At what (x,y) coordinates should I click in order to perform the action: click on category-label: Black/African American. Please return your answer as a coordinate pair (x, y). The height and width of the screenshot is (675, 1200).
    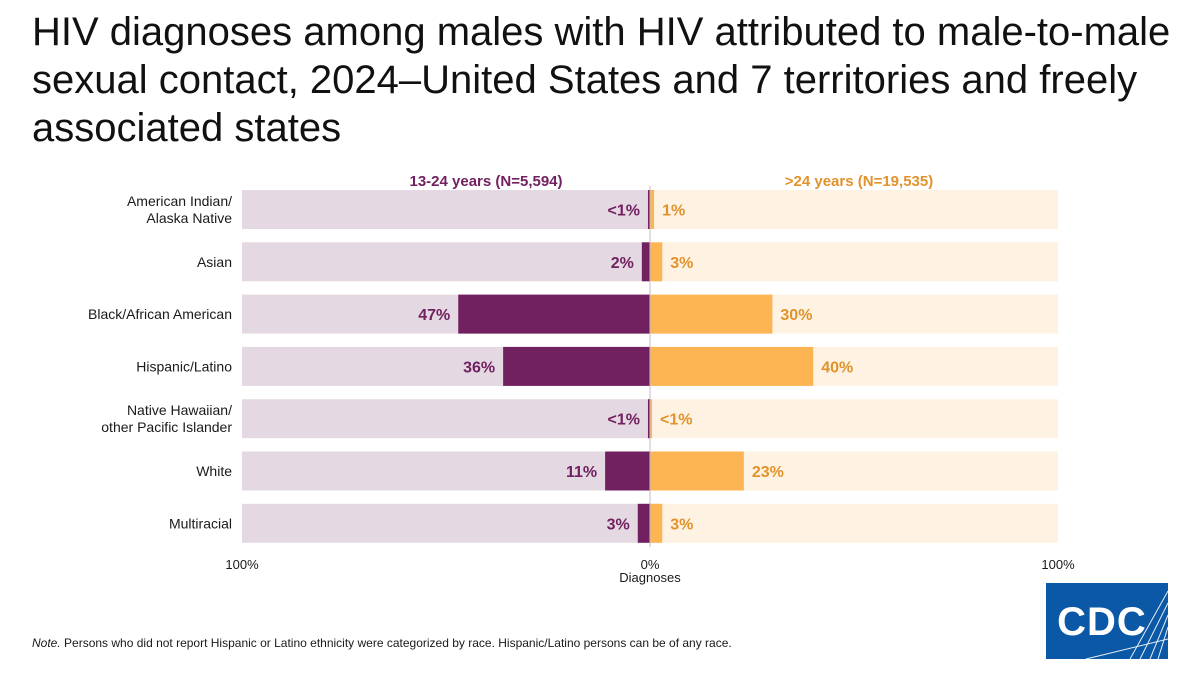
    Looking at the image, I should click on (160, 314).